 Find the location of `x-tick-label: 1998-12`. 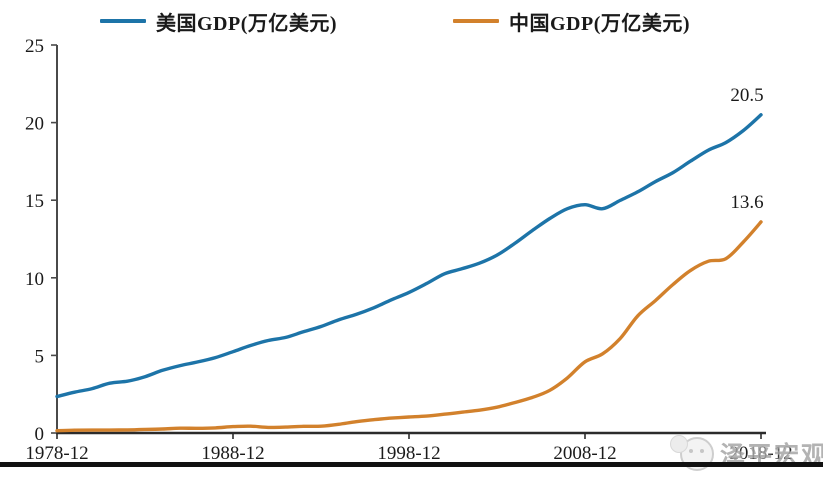

x-tick-label: 1998-12 is located at coordinates (408, 453).